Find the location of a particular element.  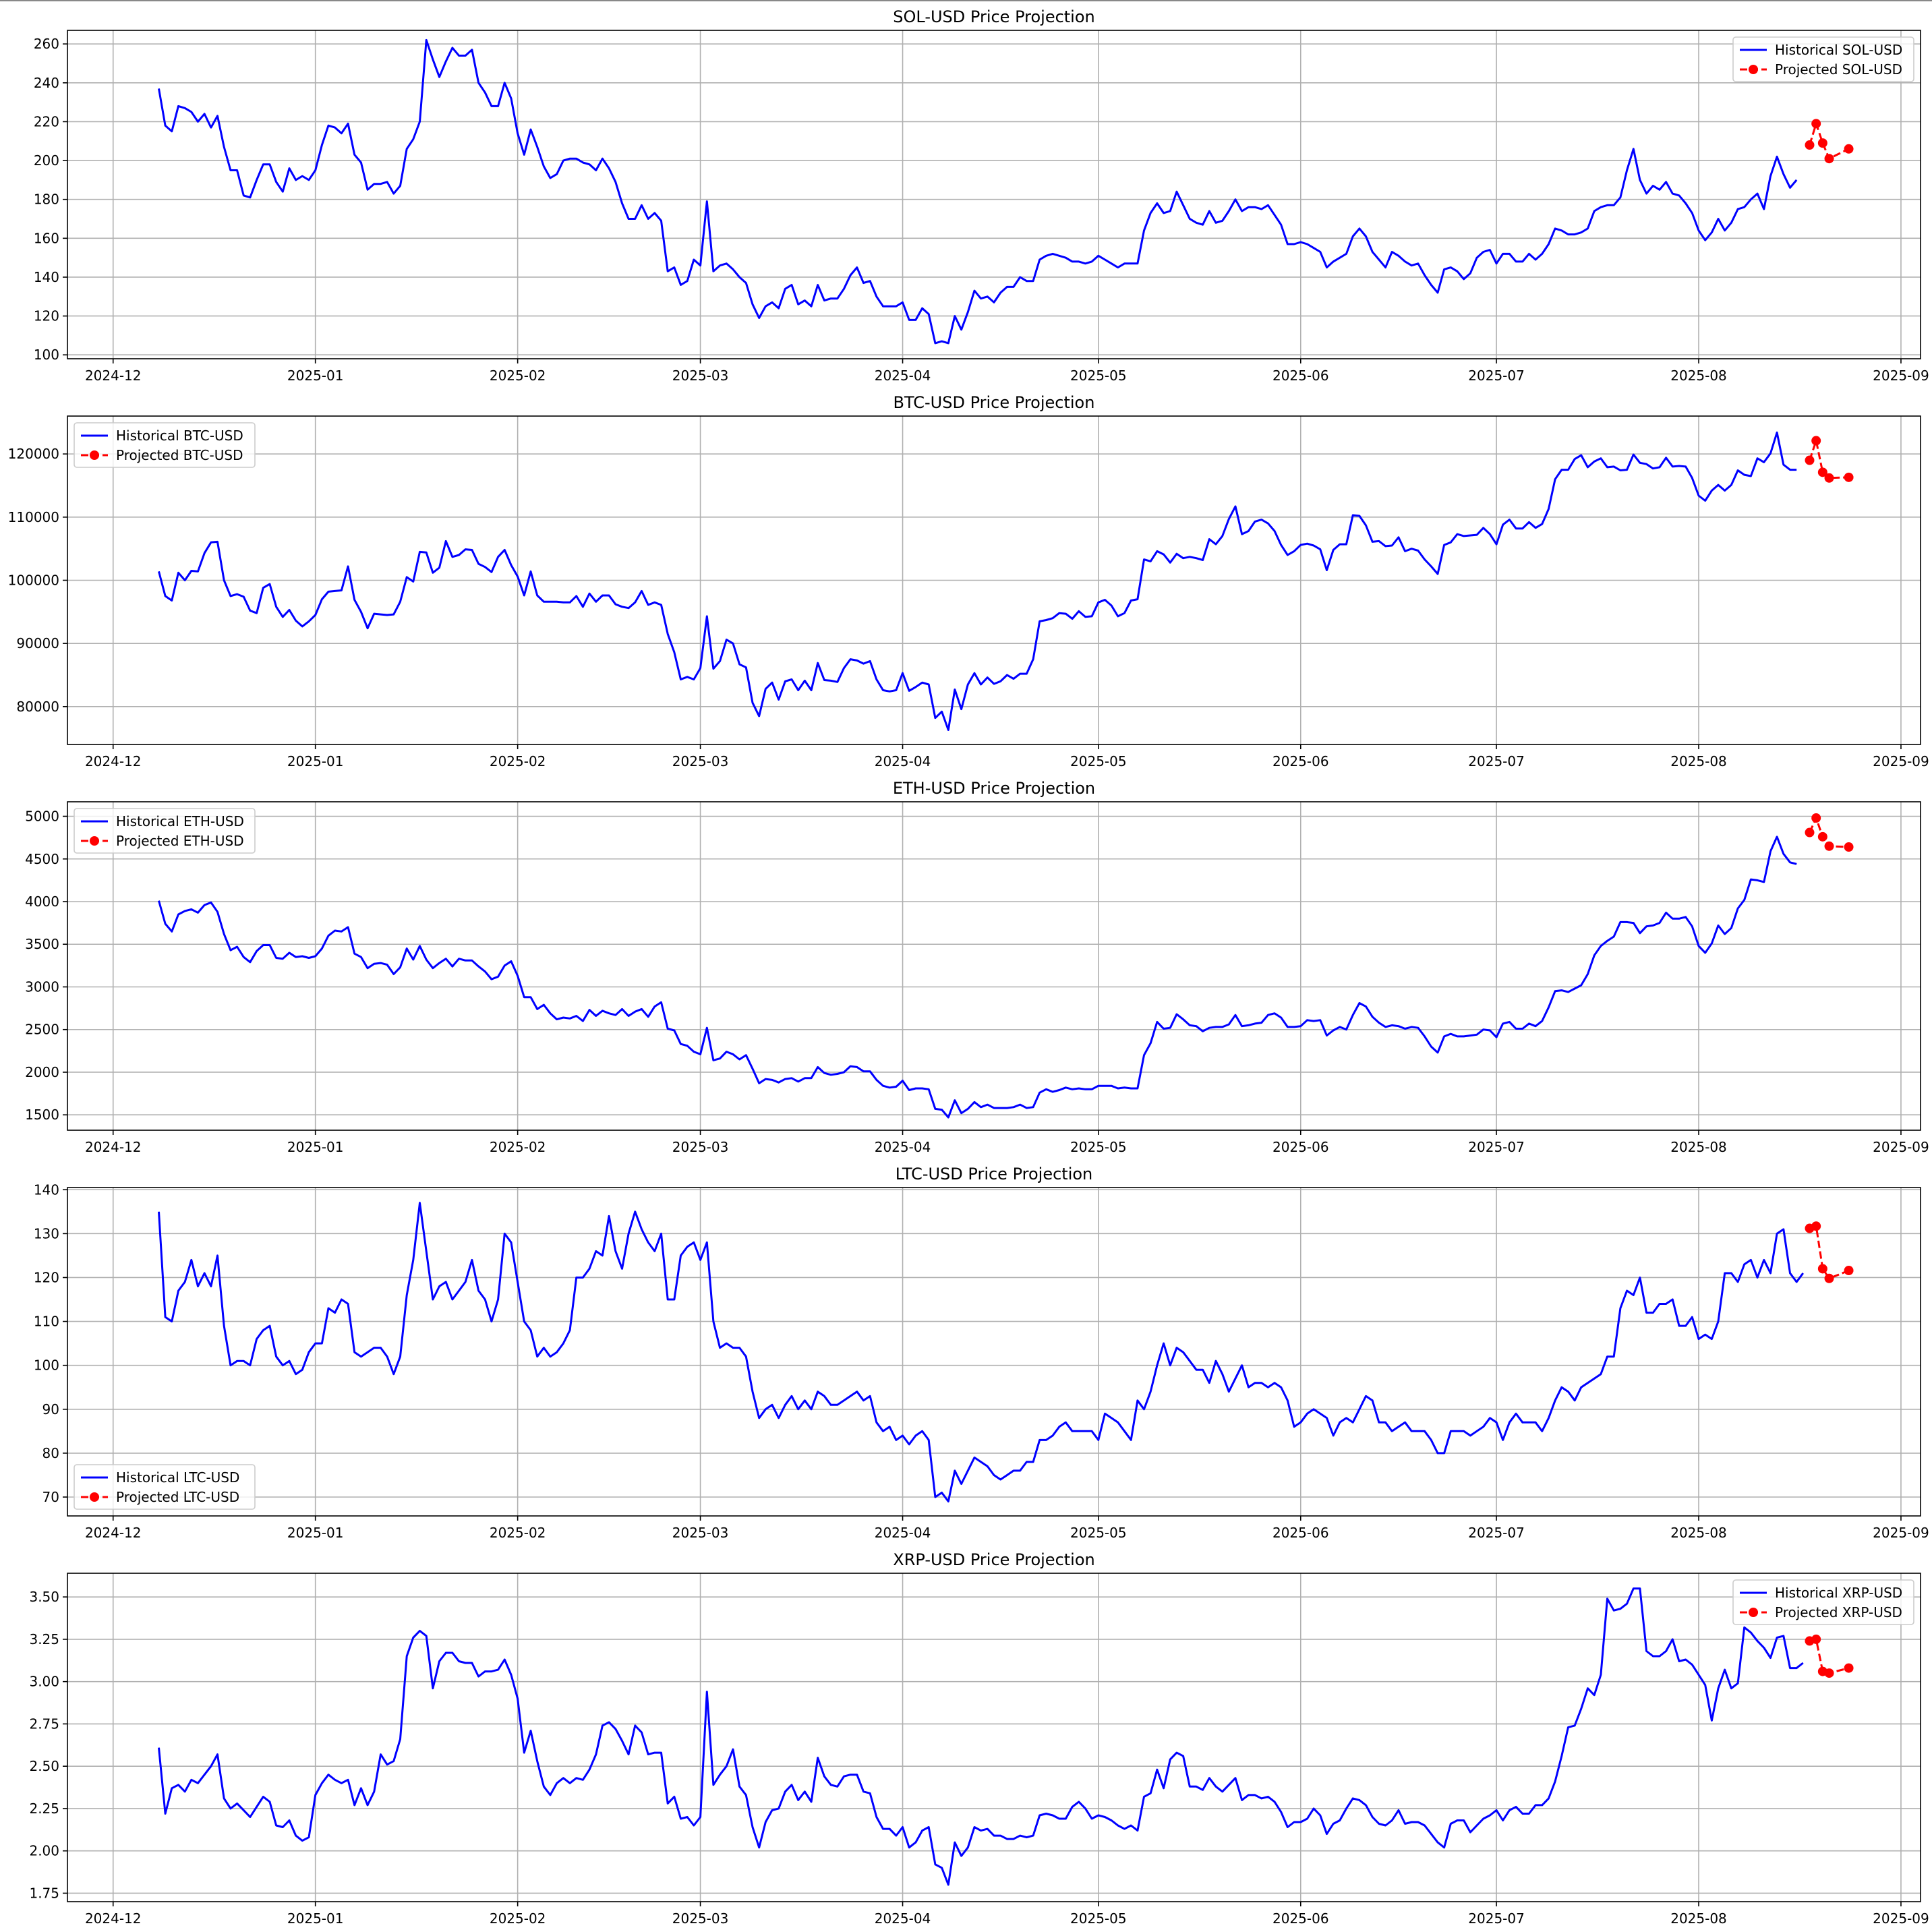

legend-label: Projected SOL-USD is located at coordinates (1838, 69).